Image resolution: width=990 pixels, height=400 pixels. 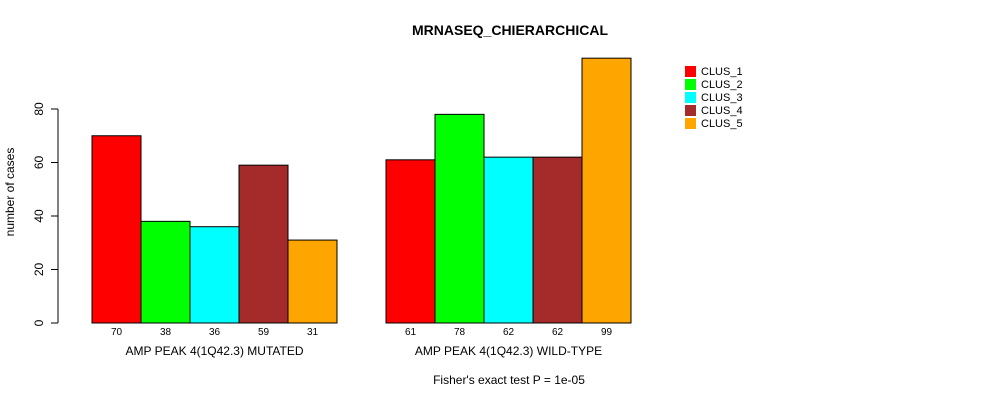 What do you see at coordinates (722, 111) in the screenshot?
I see `legend-label: CLUS_4` at bounding box center [722, 111].